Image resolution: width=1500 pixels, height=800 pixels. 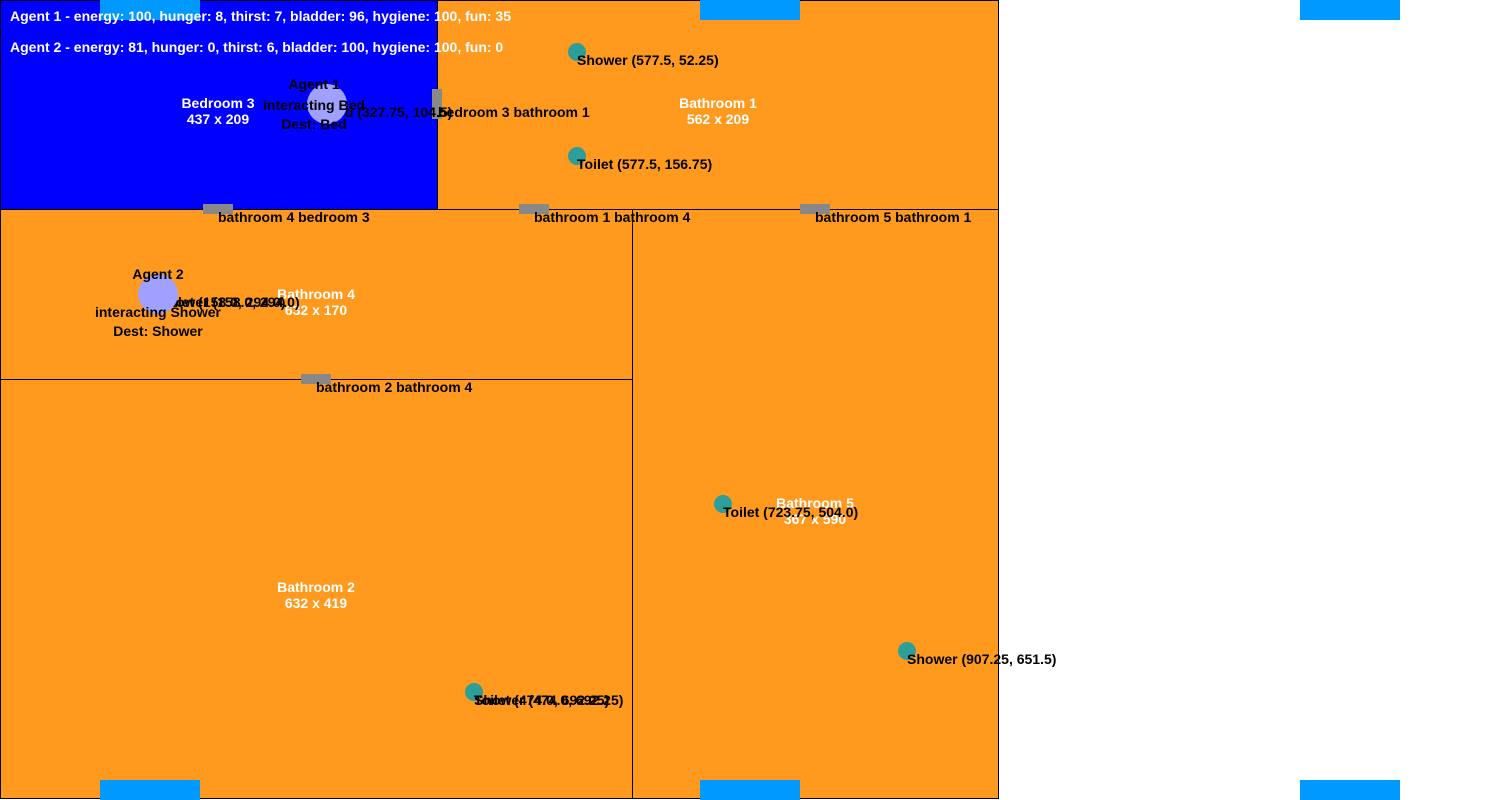 I want to click on room-label-bathroom-1: Bathroom 1 562 x 209, so click(x=718, y=111).